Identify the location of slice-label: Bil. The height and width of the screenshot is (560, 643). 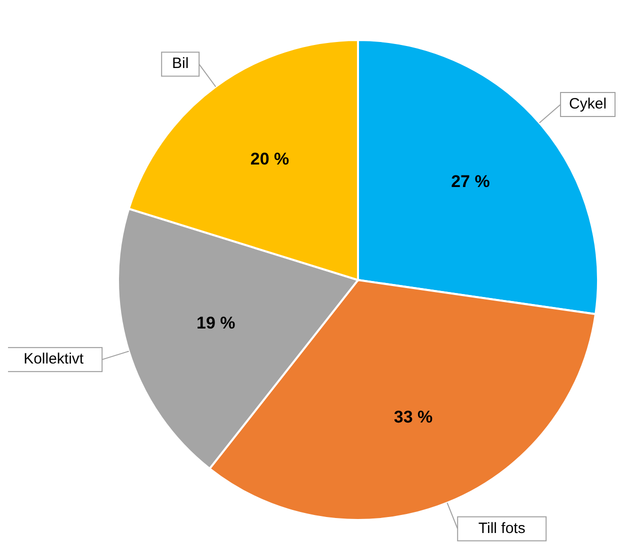
(180, 63).